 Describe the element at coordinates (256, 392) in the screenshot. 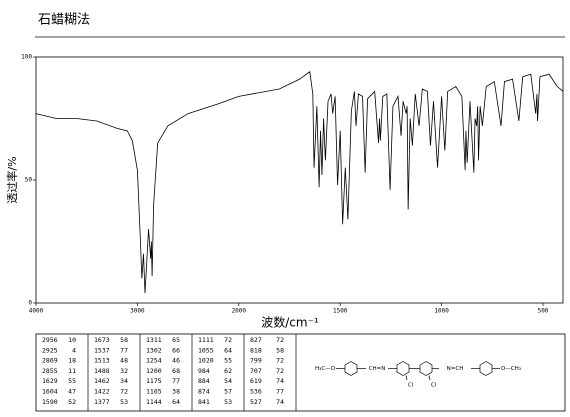

I see `table-cell: 536` at that location.